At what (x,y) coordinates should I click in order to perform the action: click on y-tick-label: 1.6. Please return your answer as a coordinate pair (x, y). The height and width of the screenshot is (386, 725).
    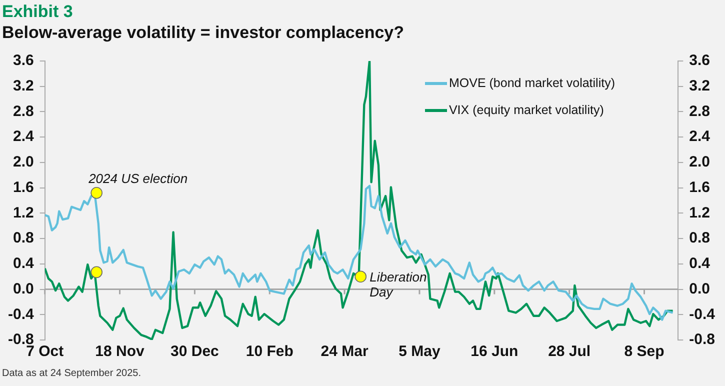
    Looking at the image, I should click on (23, 187).